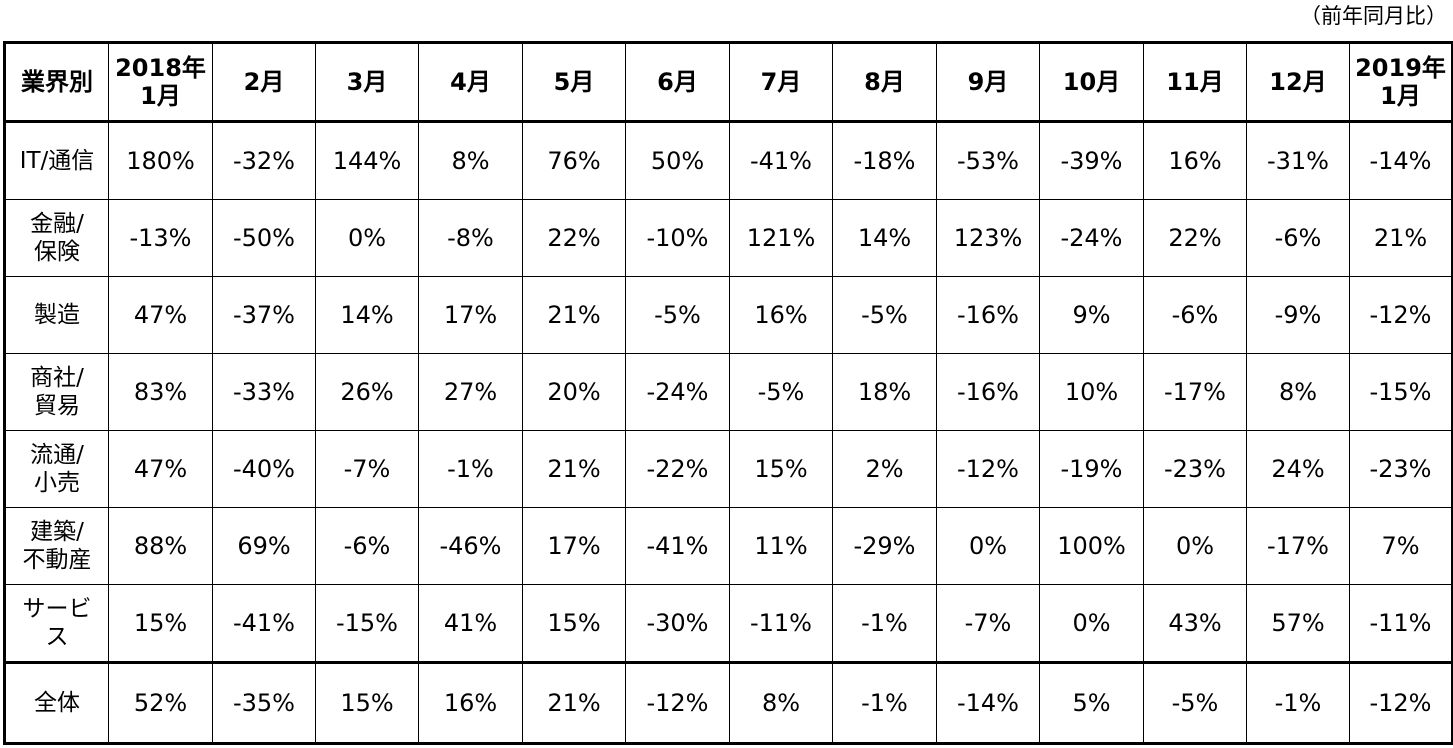 Image resolution: width=1453 pixels, height=748 pixels. Describe the element at coordinates (57, 532) in the screenshot. I see `cell-text: 建築/` at that location.